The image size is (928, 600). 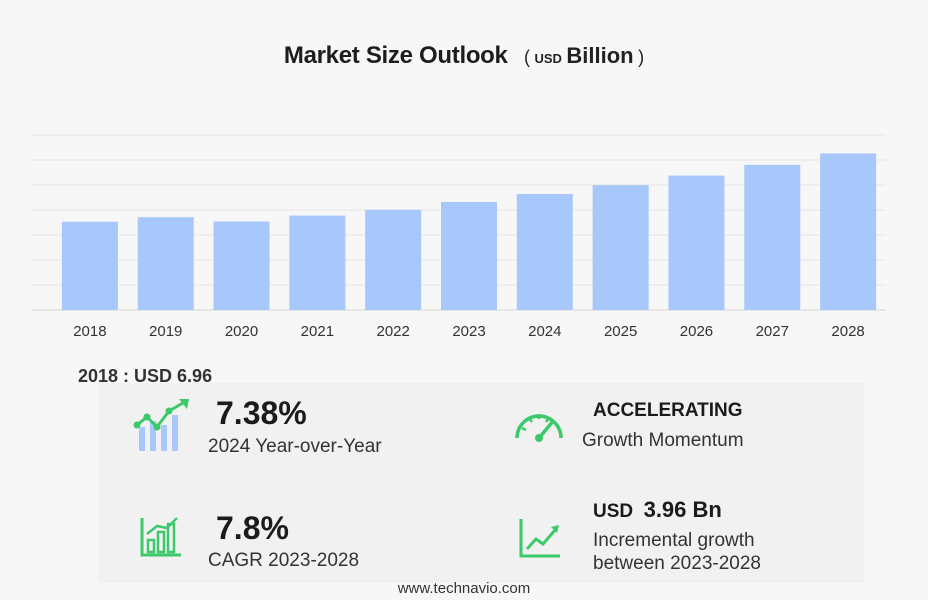 I want to click on x-tick-label-2024: 2024, so click(x=544, y=331).